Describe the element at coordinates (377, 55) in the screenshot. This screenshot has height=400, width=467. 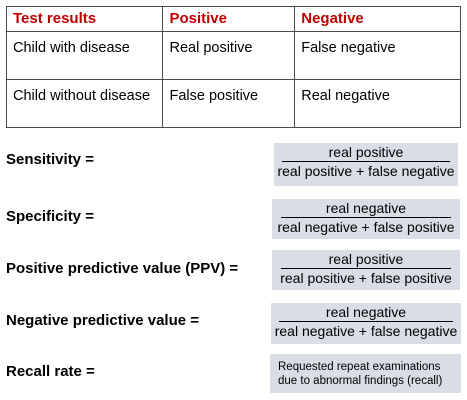
I see `cell-false-negative: False negative` at that location.